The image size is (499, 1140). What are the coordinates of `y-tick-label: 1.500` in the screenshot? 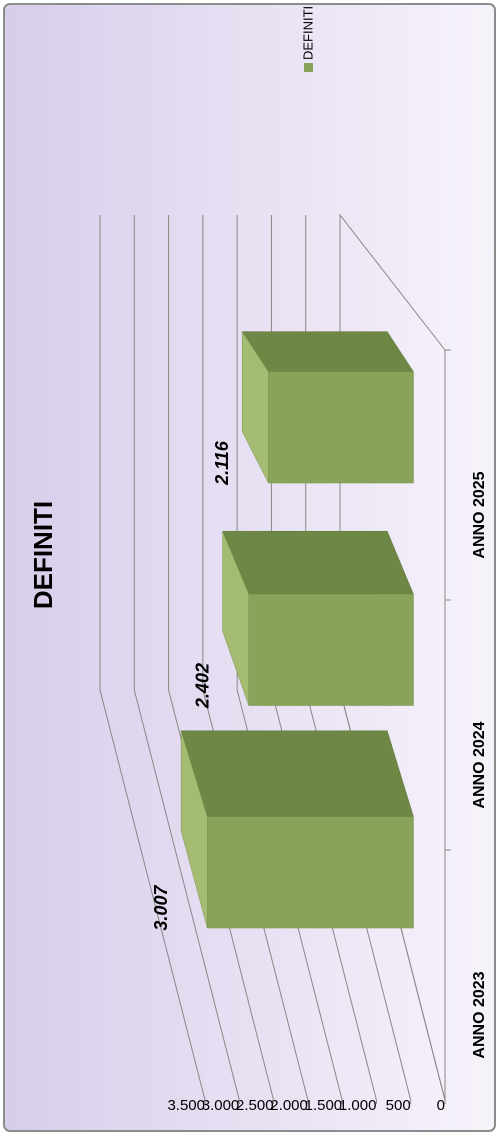 It's located at (324, 1105).